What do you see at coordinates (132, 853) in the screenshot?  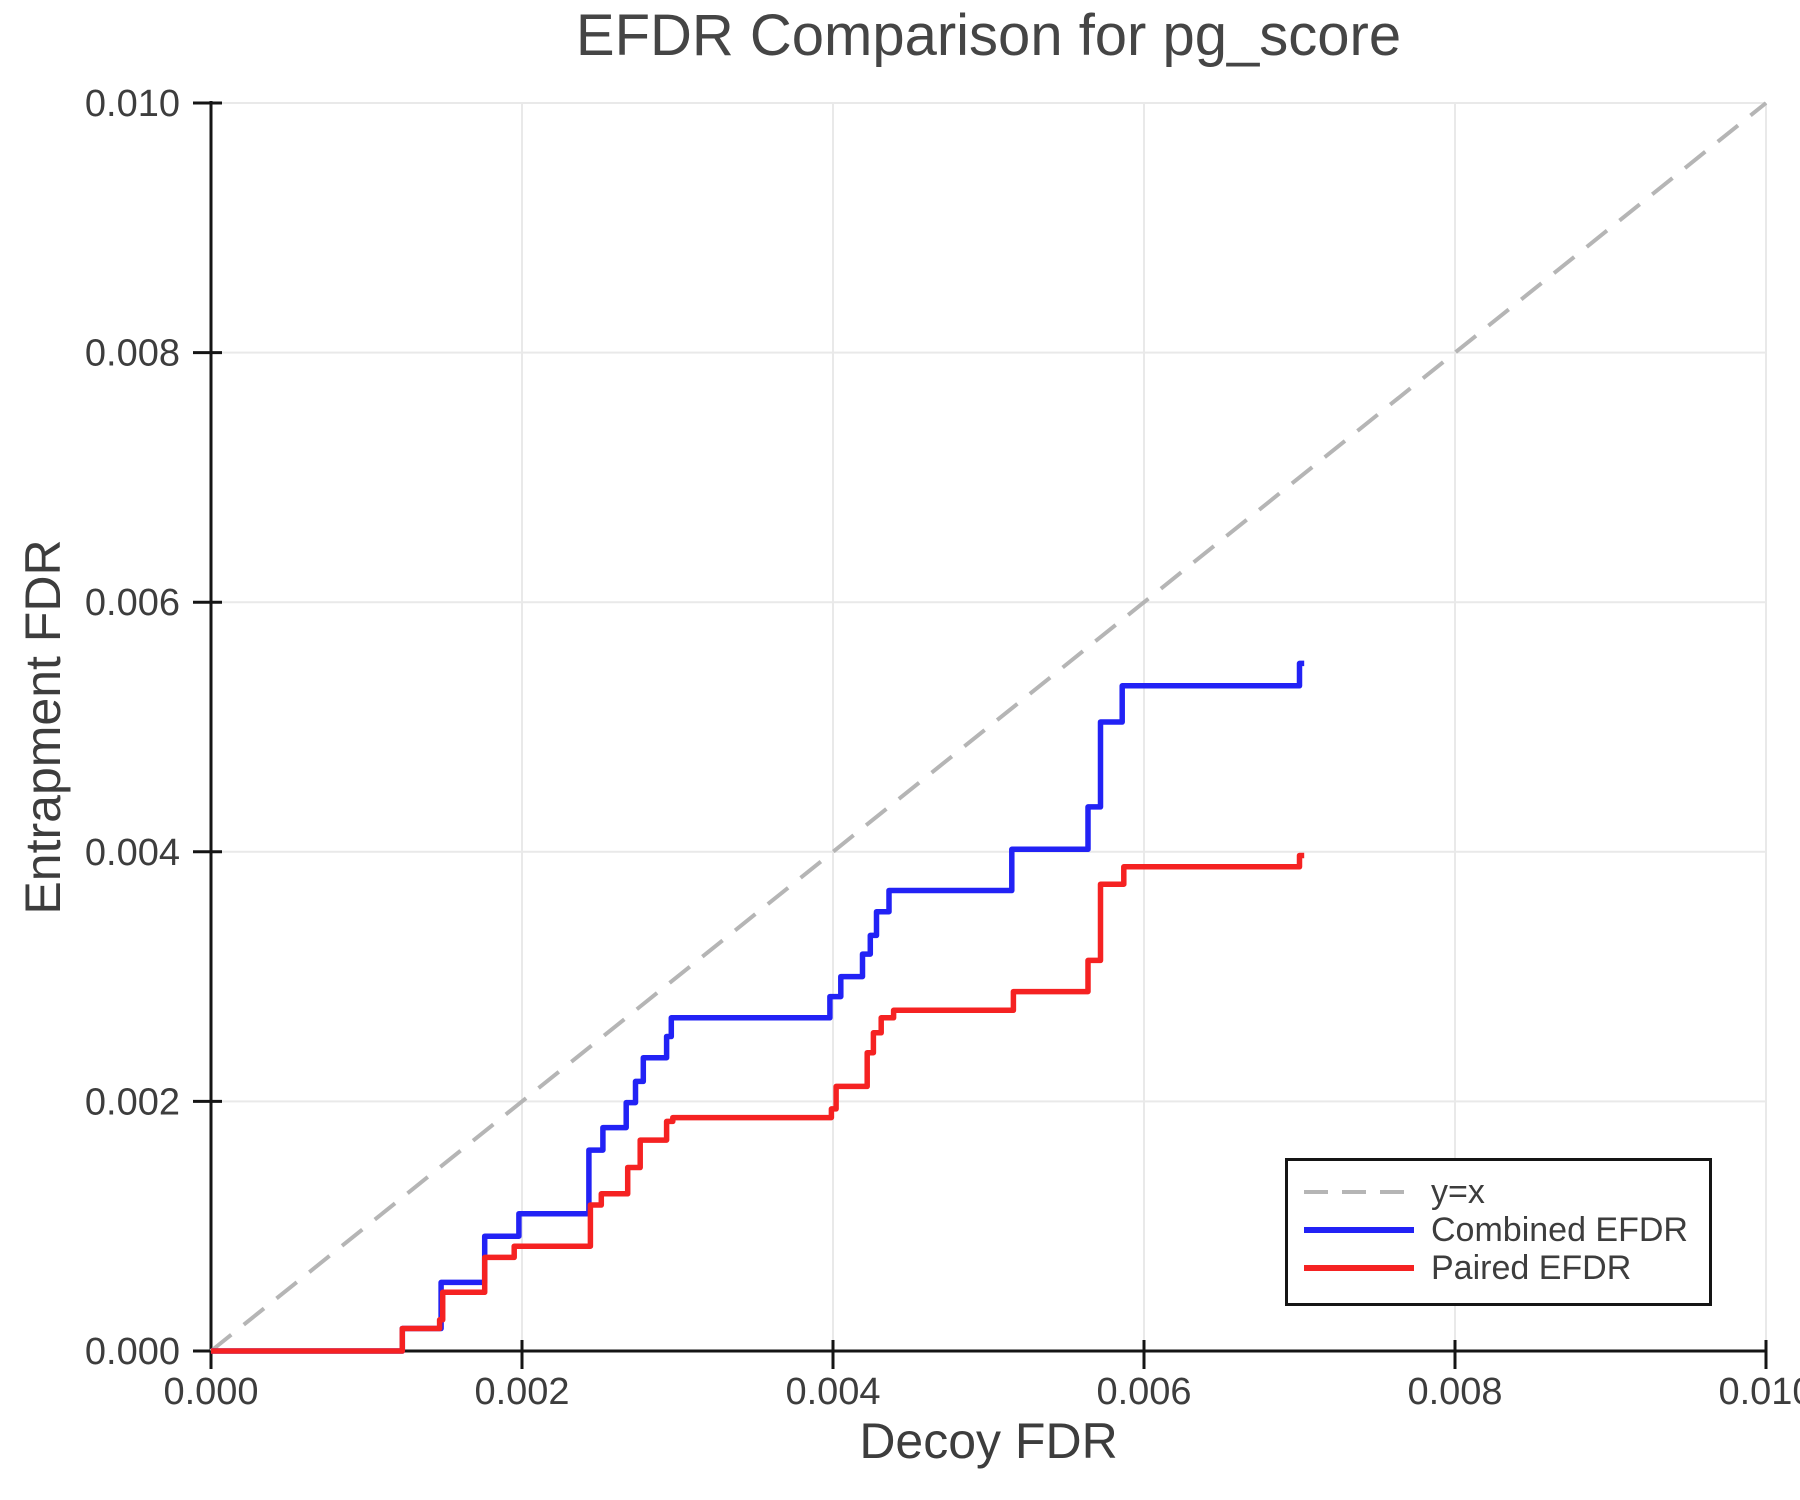 I see `y-tick-label: 0.004` at bounding box center [132, 853].